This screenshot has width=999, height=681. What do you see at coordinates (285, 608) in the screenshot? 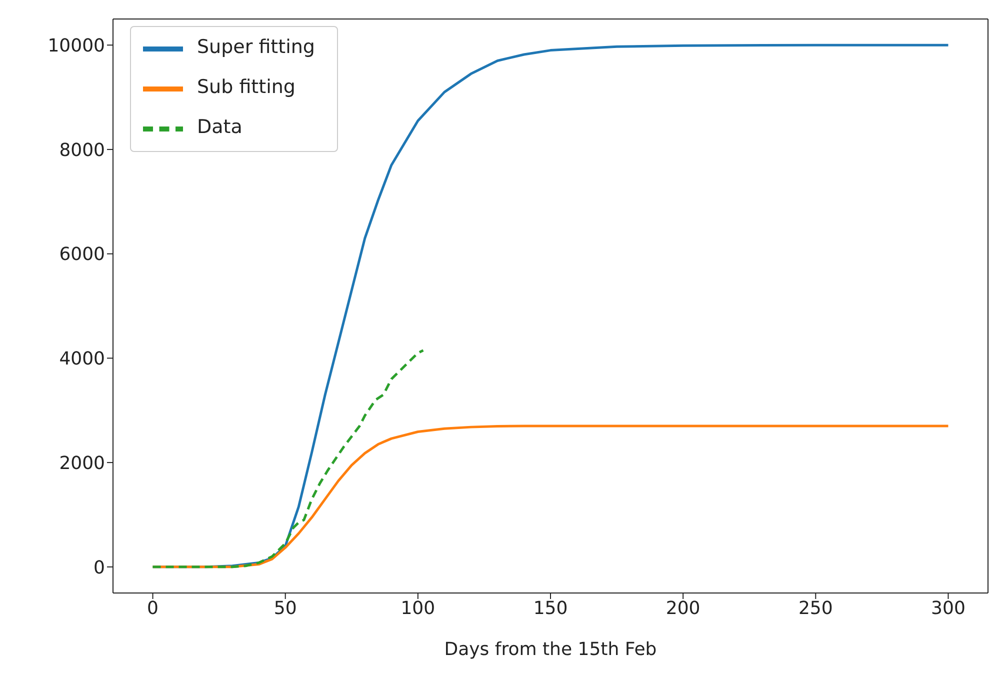
I see `x-tick-label: 50` at bounding box center [285, 608].